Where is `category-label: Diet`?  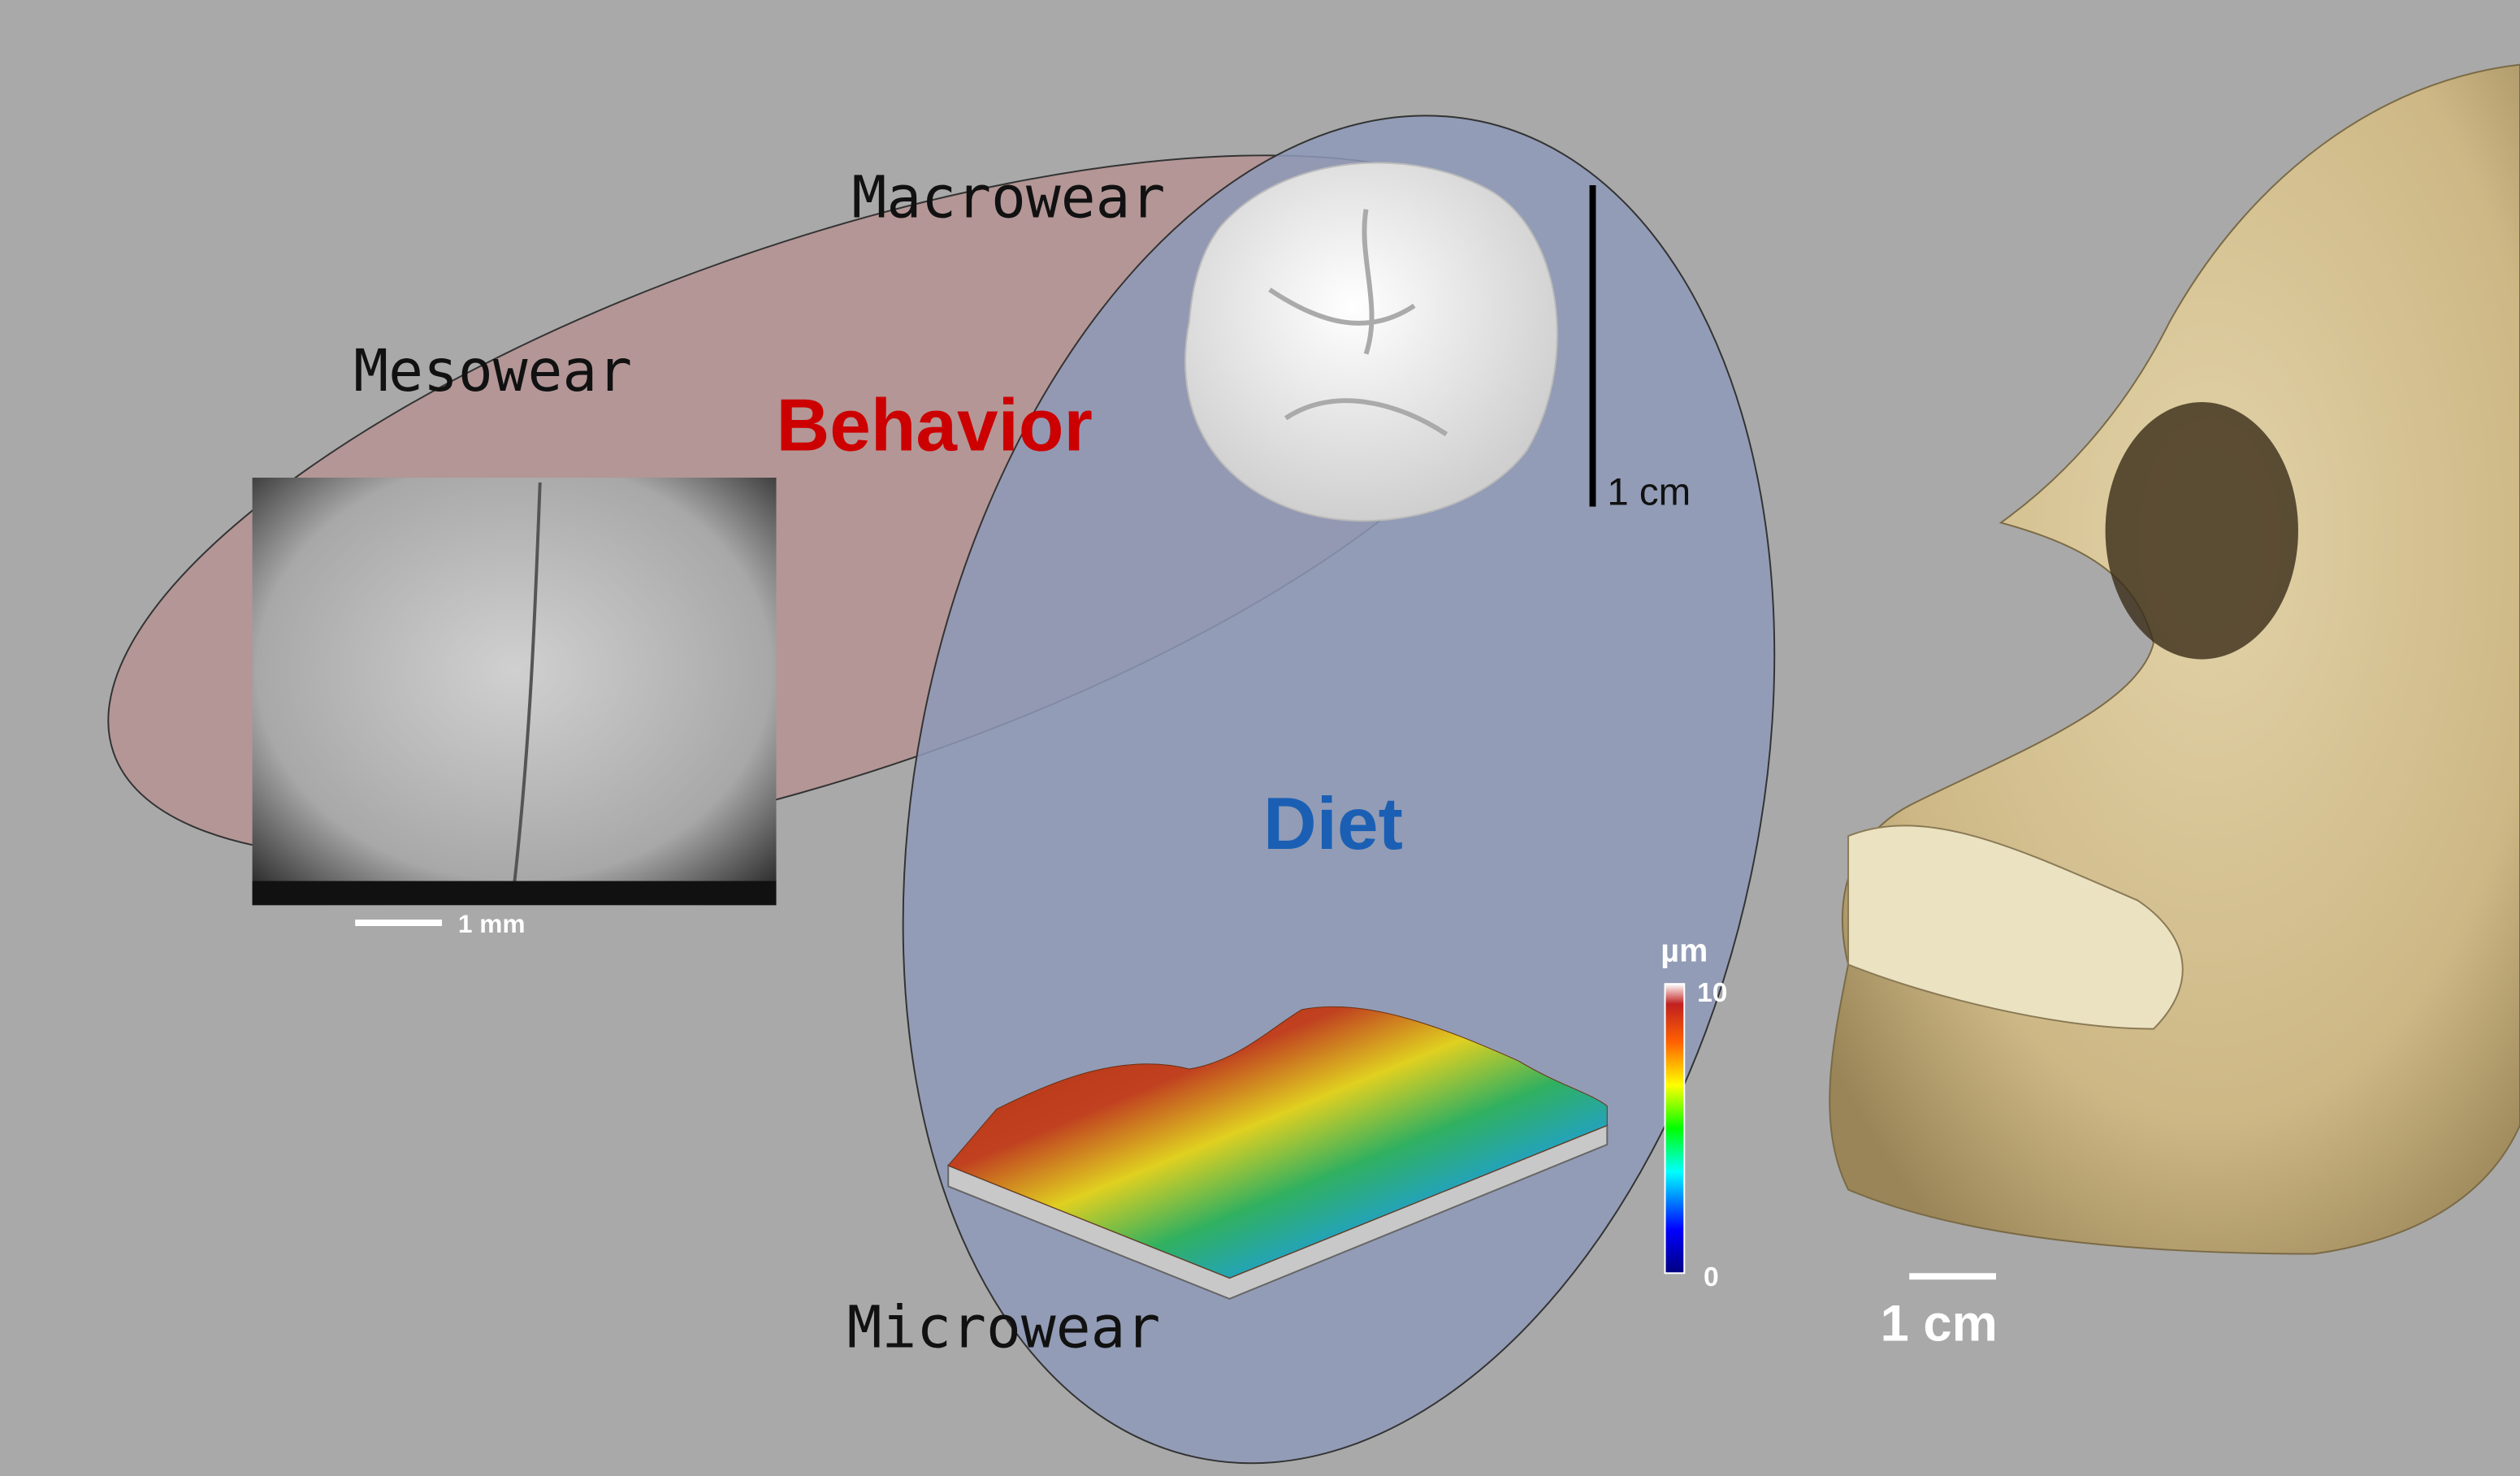 category-label: Diet is located at coordinates (1333, 824).